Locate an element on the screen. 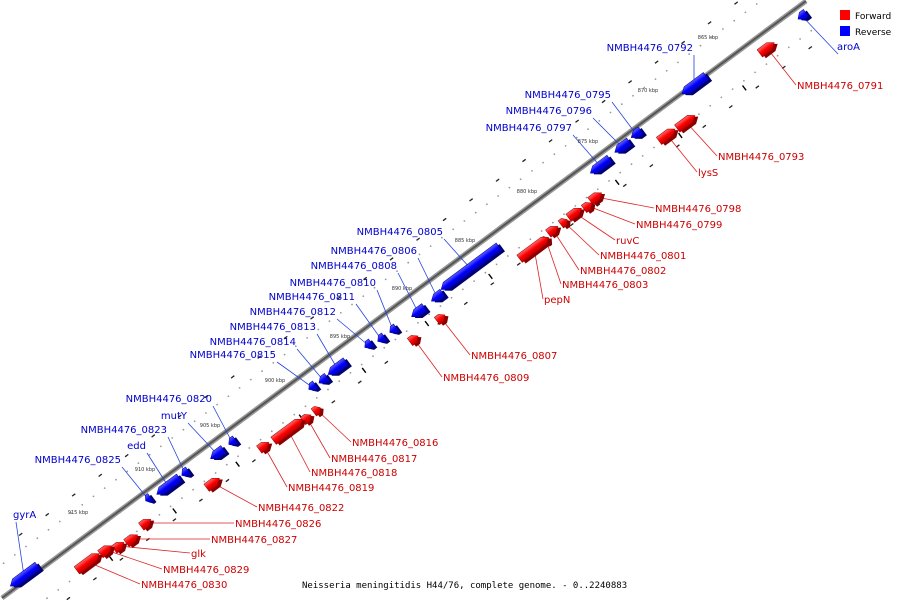 Image resolution: width=900 pixels, height=600 pixels. gene-label-nmbh4476-0796: NMBH4476_0796 is located at coordinates (549, 111).